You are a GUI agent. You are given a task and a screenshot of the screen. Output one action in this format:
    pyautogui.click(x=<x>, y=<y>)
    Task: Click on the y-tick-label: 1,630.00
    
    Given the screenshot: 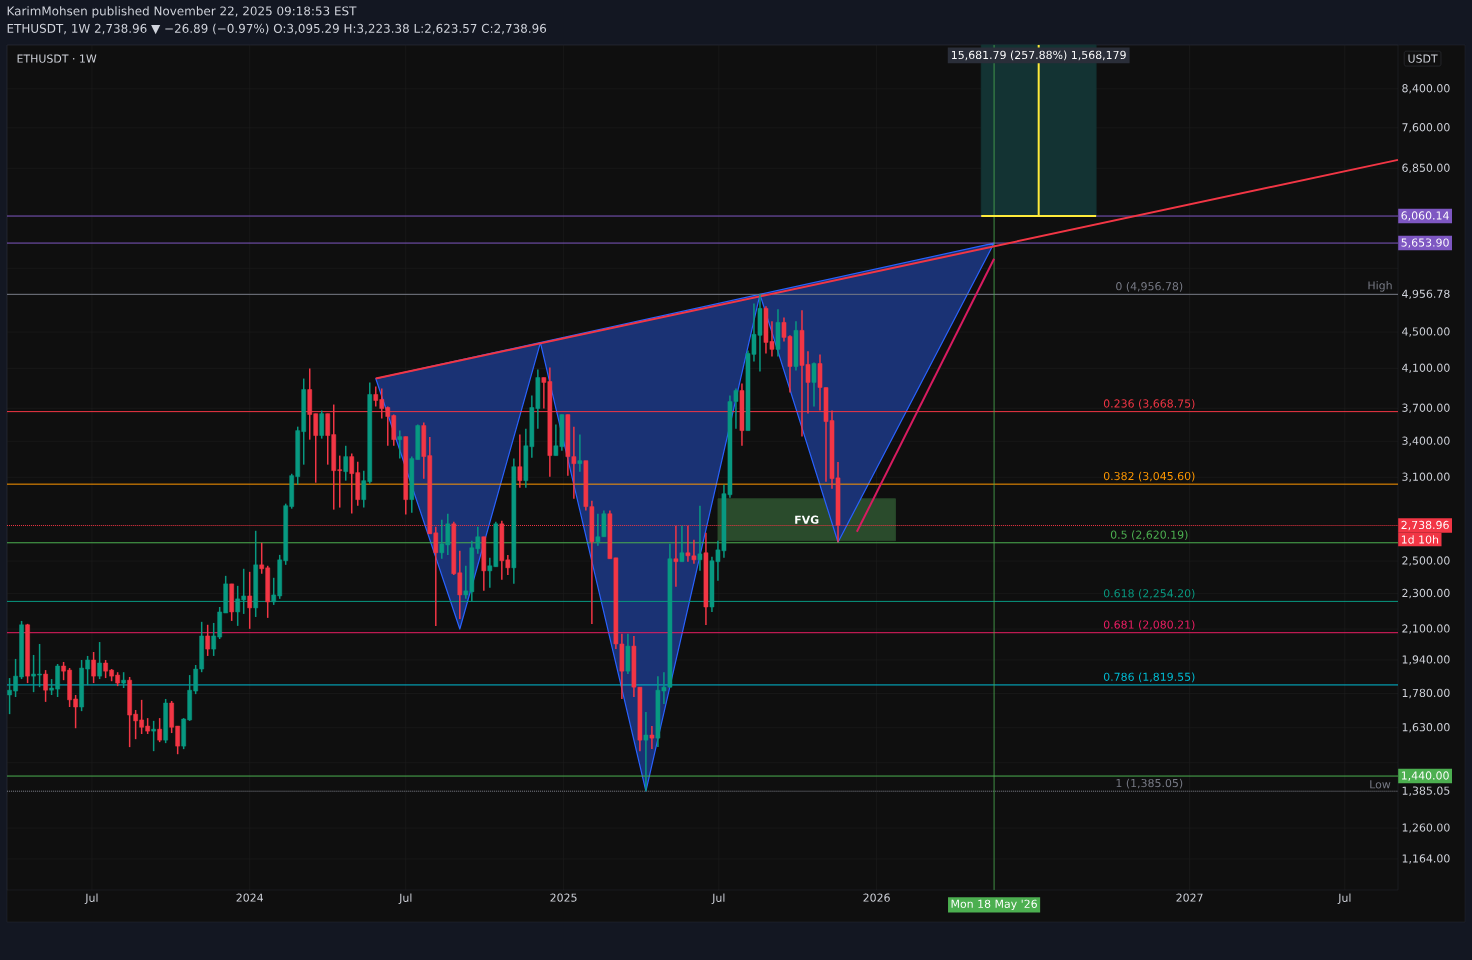 What is the action you would take?
    pyautogui.click(x=1426, y=728)
    